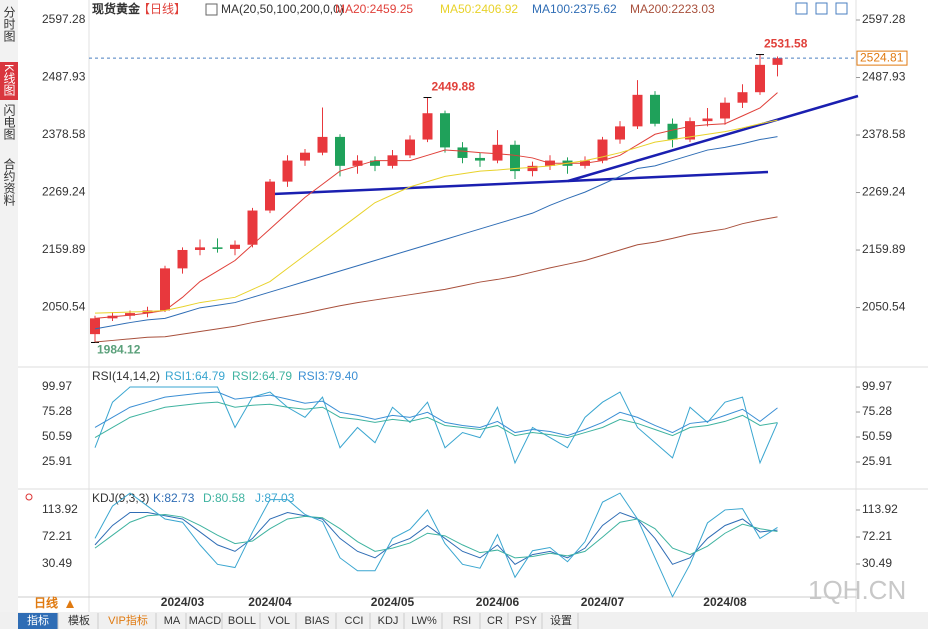  What do you see at coordinates (162, 9) in the screenshot?
I see `period: 【日线】` at bounding box center [162, 9].